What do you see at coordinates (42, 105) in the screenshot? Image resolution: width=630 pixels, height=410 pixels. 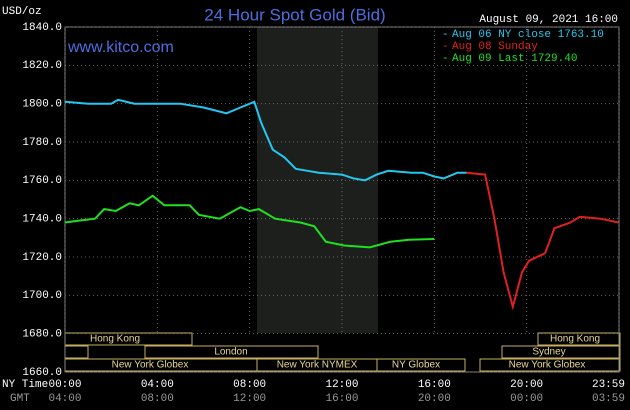 I see `y-tick-label: 1800.0` at bounding box center [42, 105].